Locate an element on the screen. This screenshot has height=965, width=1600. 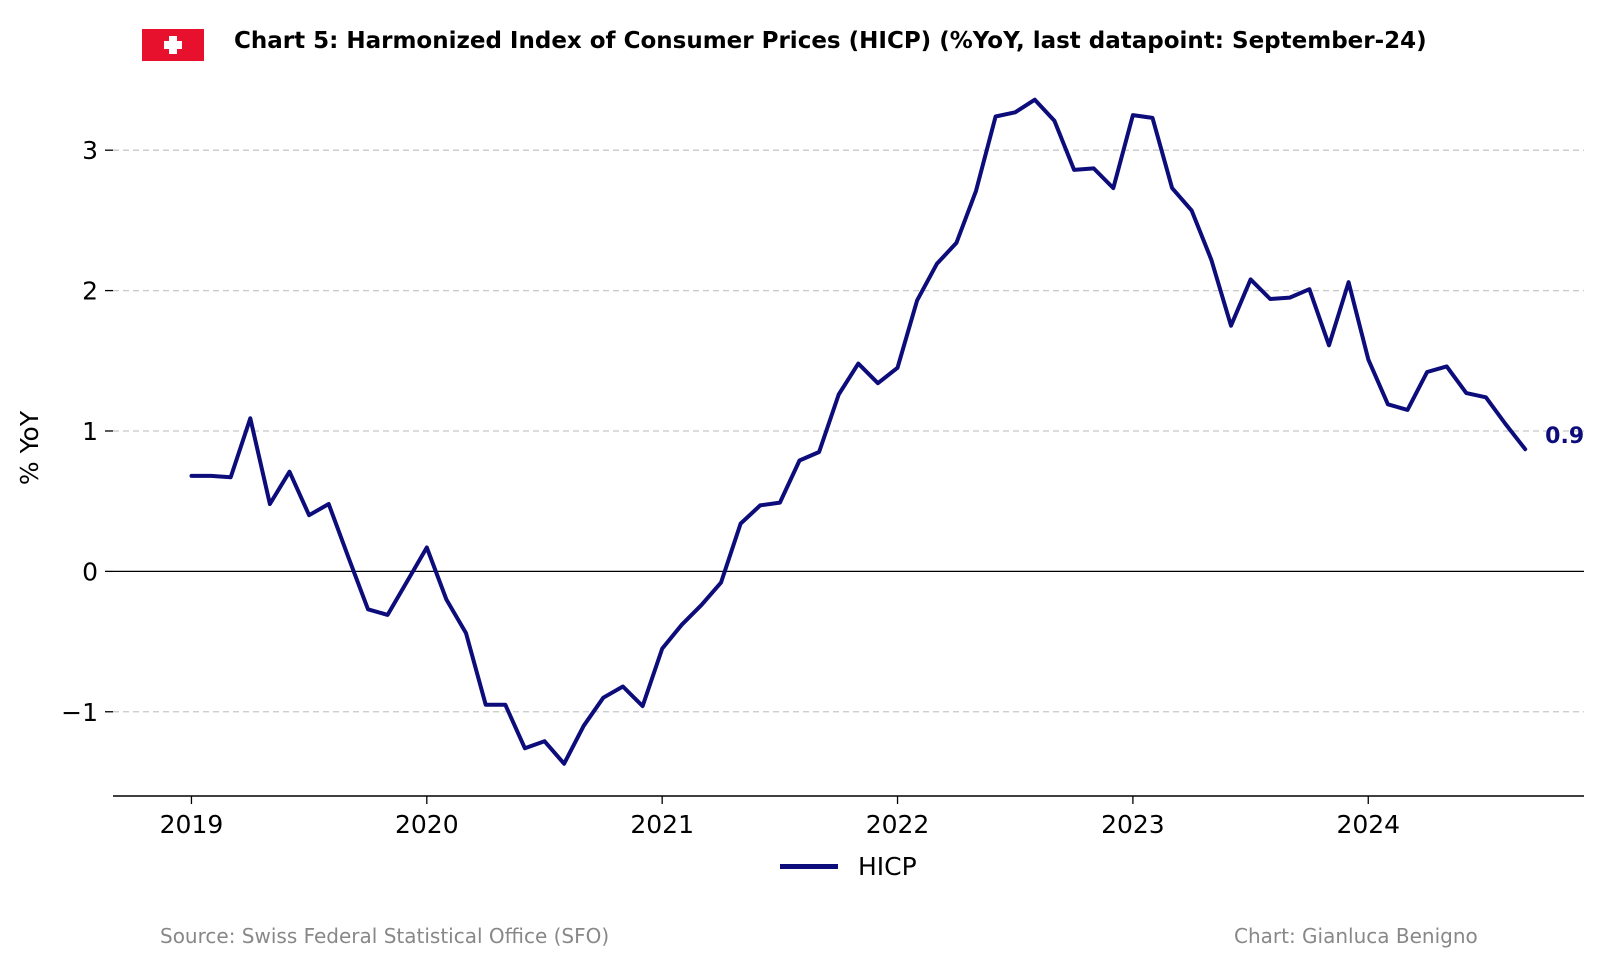
last-value-label: 0.9 is located at coordinates (1564, 436).